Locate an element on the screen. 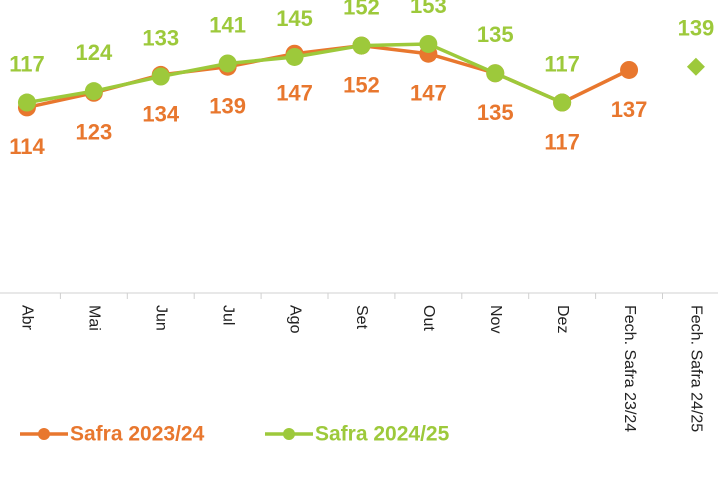  x-tick-label: Ago is located at coordinates (294, 319).